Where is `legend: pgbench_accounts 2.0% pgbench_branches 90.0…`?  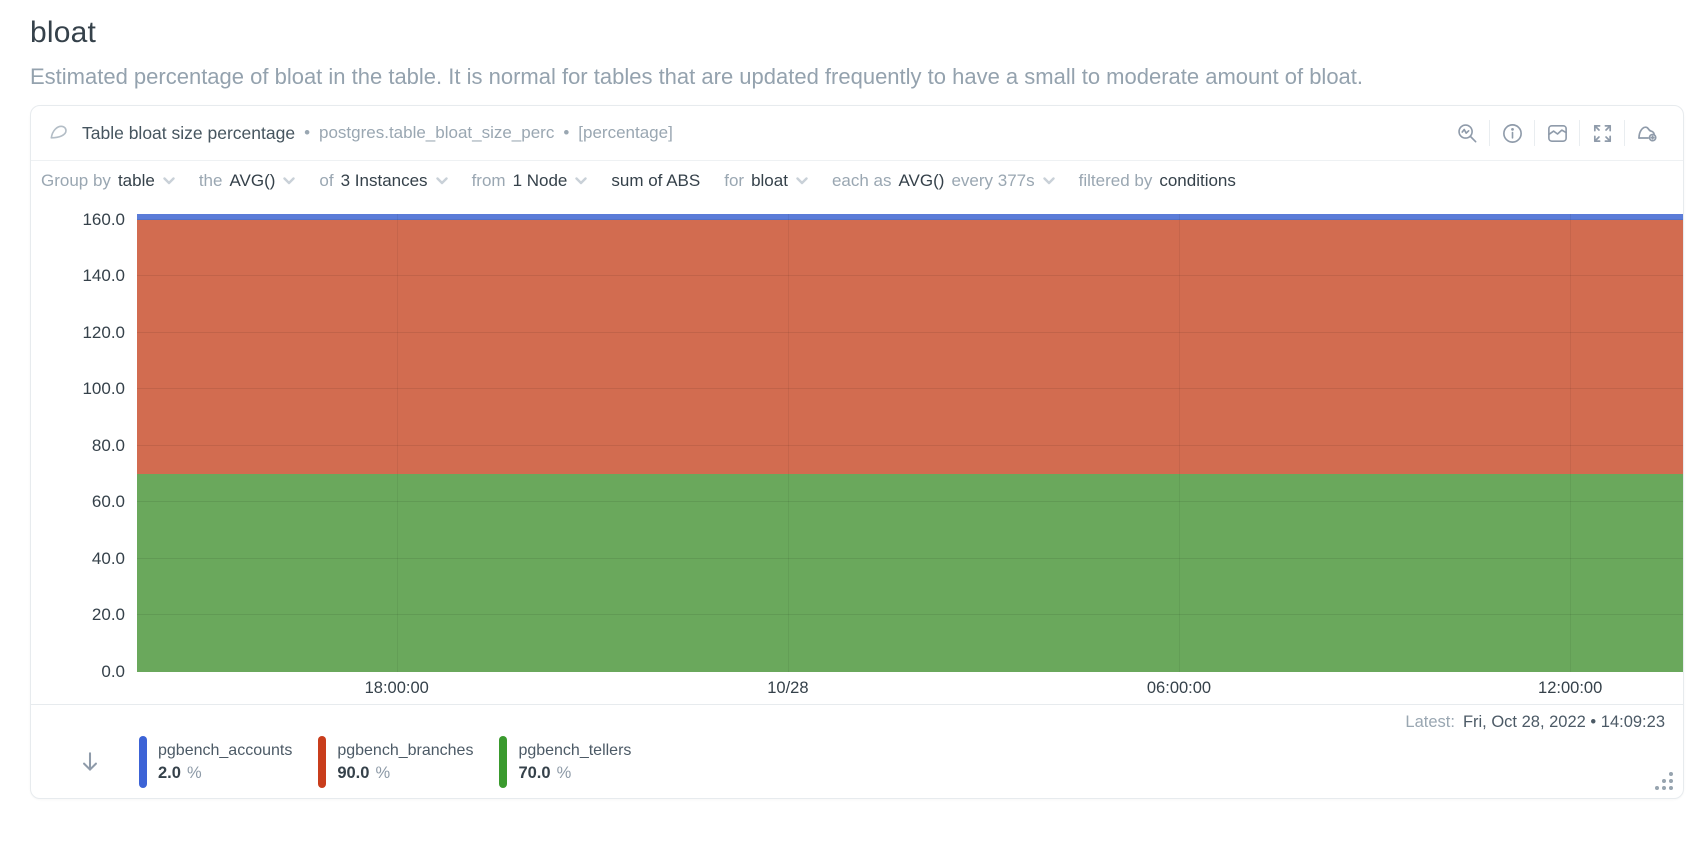
legend: pgbench_accounts 2.0% pgbench_branches 90.0… is located at coordinates (857, 760).